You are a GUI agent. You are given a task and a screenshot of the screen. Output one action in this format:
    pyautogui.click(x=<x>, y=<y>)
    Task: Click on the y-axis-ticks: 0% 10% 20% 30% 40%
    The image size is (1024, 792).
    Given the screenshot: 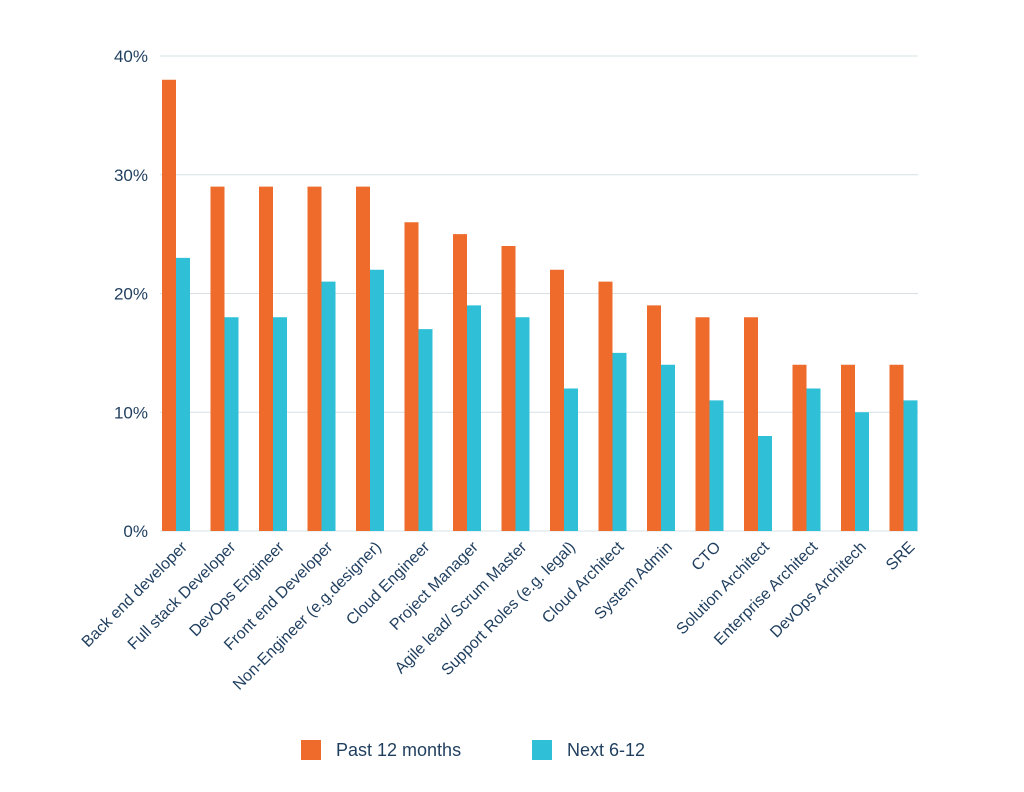 What is the action you would take?
    pyautogui.click(x=131, y=294)
    